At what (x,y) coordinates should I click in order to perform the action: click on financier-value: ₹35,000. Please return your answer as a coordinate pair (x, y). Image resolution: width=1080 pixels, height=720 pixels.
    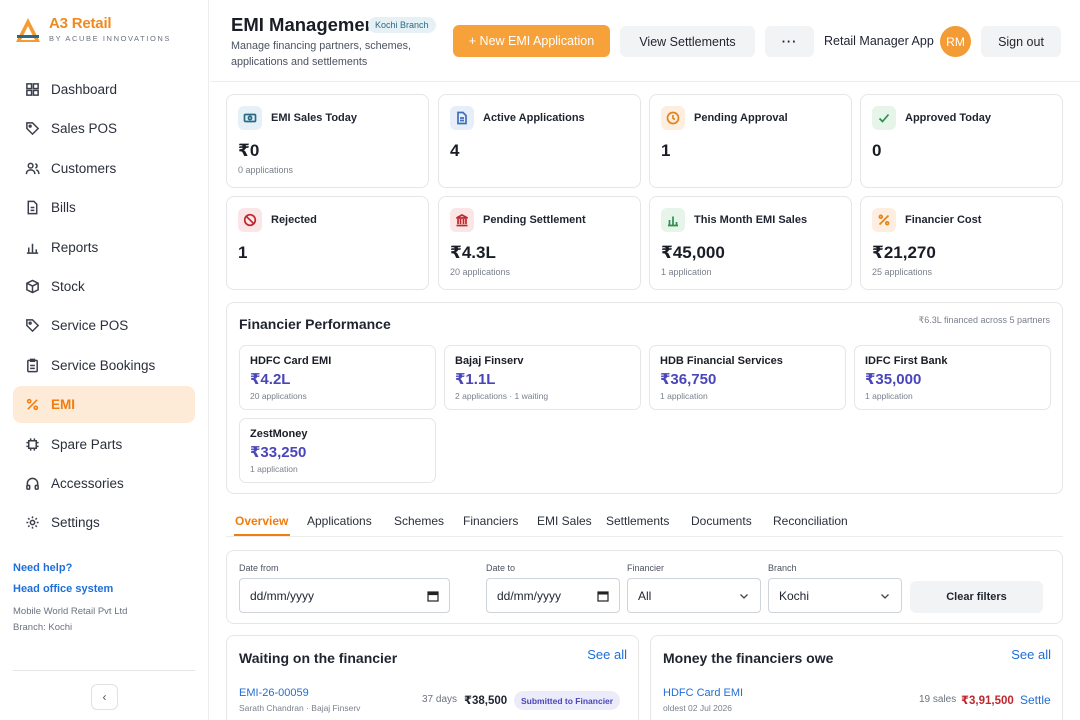
    Looking at the image, I should click on (893, 379).